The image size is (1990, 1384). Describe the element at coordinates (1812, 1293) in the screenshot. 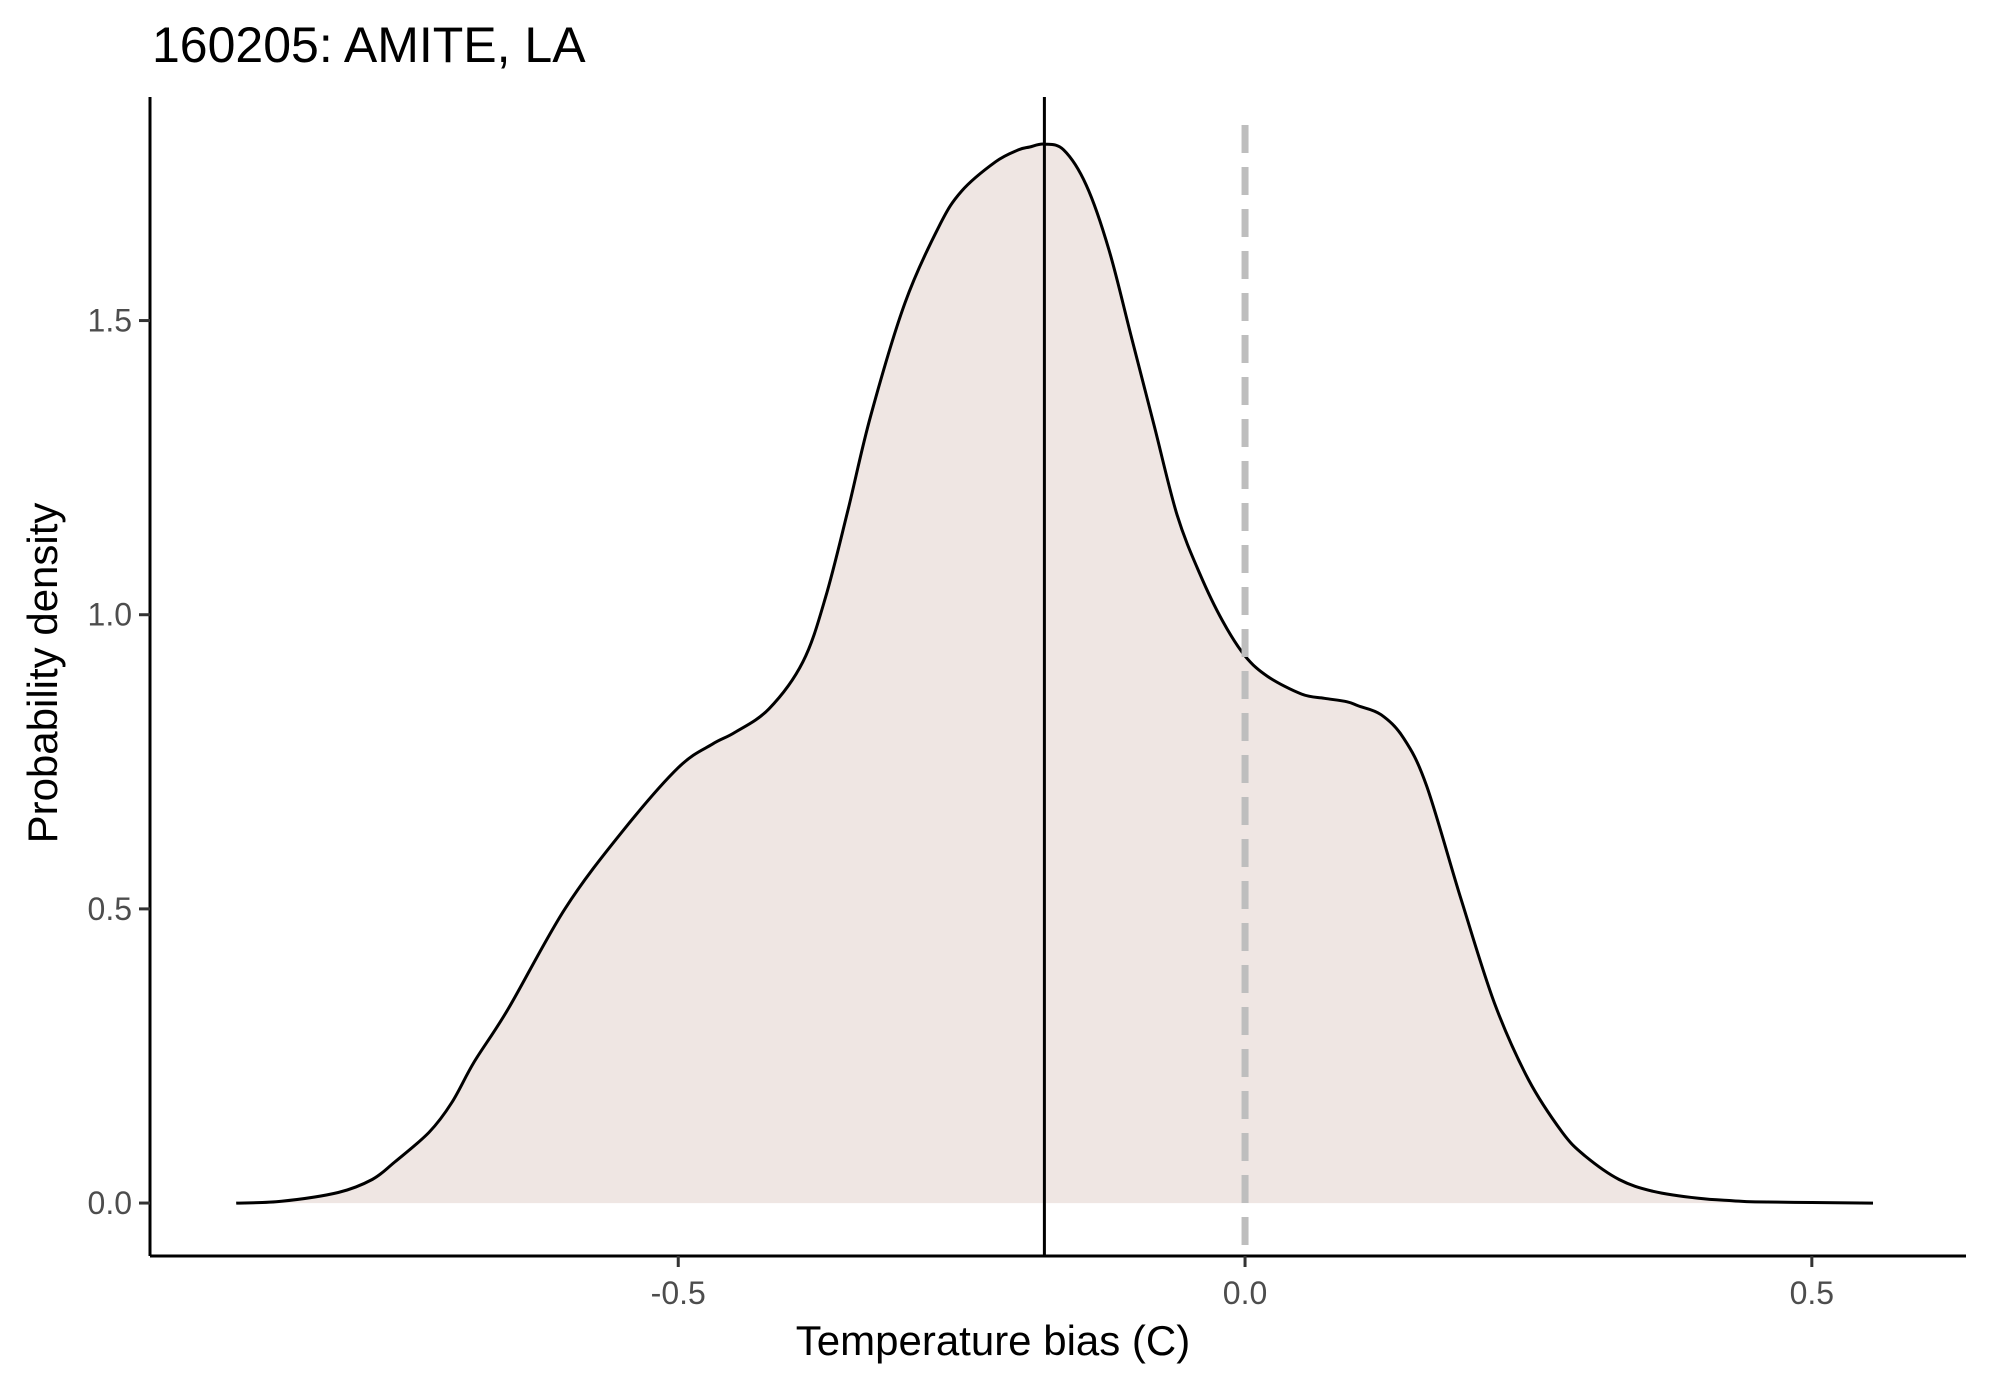

I see `x-tick-label: 0.5` at that location.